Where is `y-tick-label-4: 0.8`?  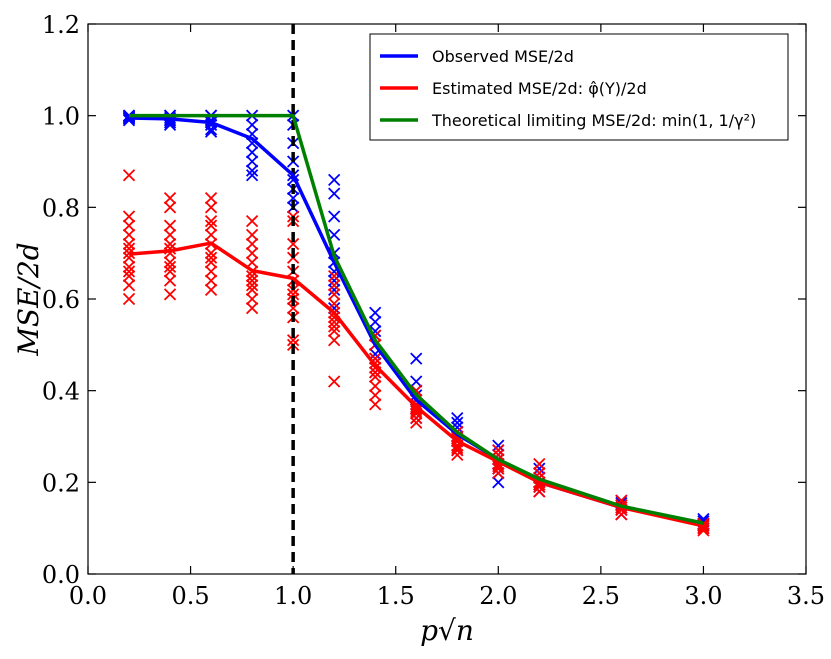 y-tick-label-4: 0.8 is located at coordinates (61, 208).